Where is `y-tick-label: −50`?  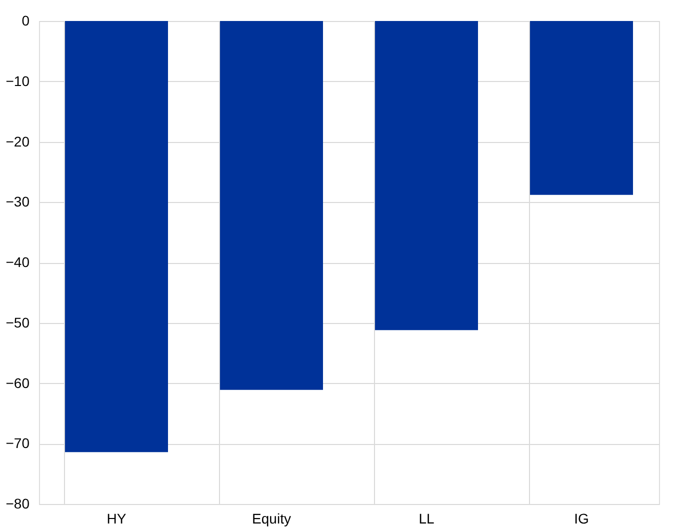
y-tick-label: −50 is located at coordinates (18, 322).